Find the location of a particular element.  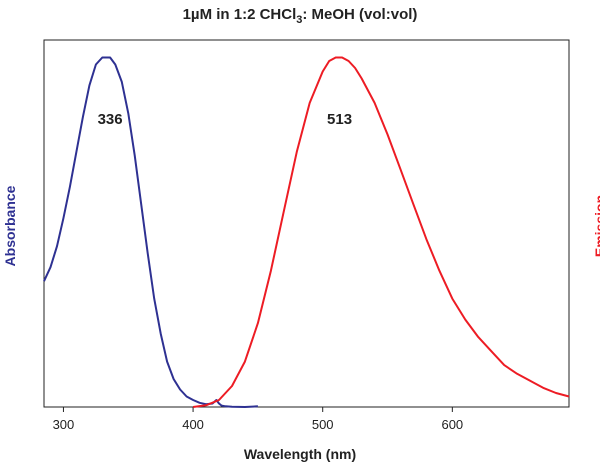

y-axis-label-absorbance: Absorbance is located at coordinates (10, 226).